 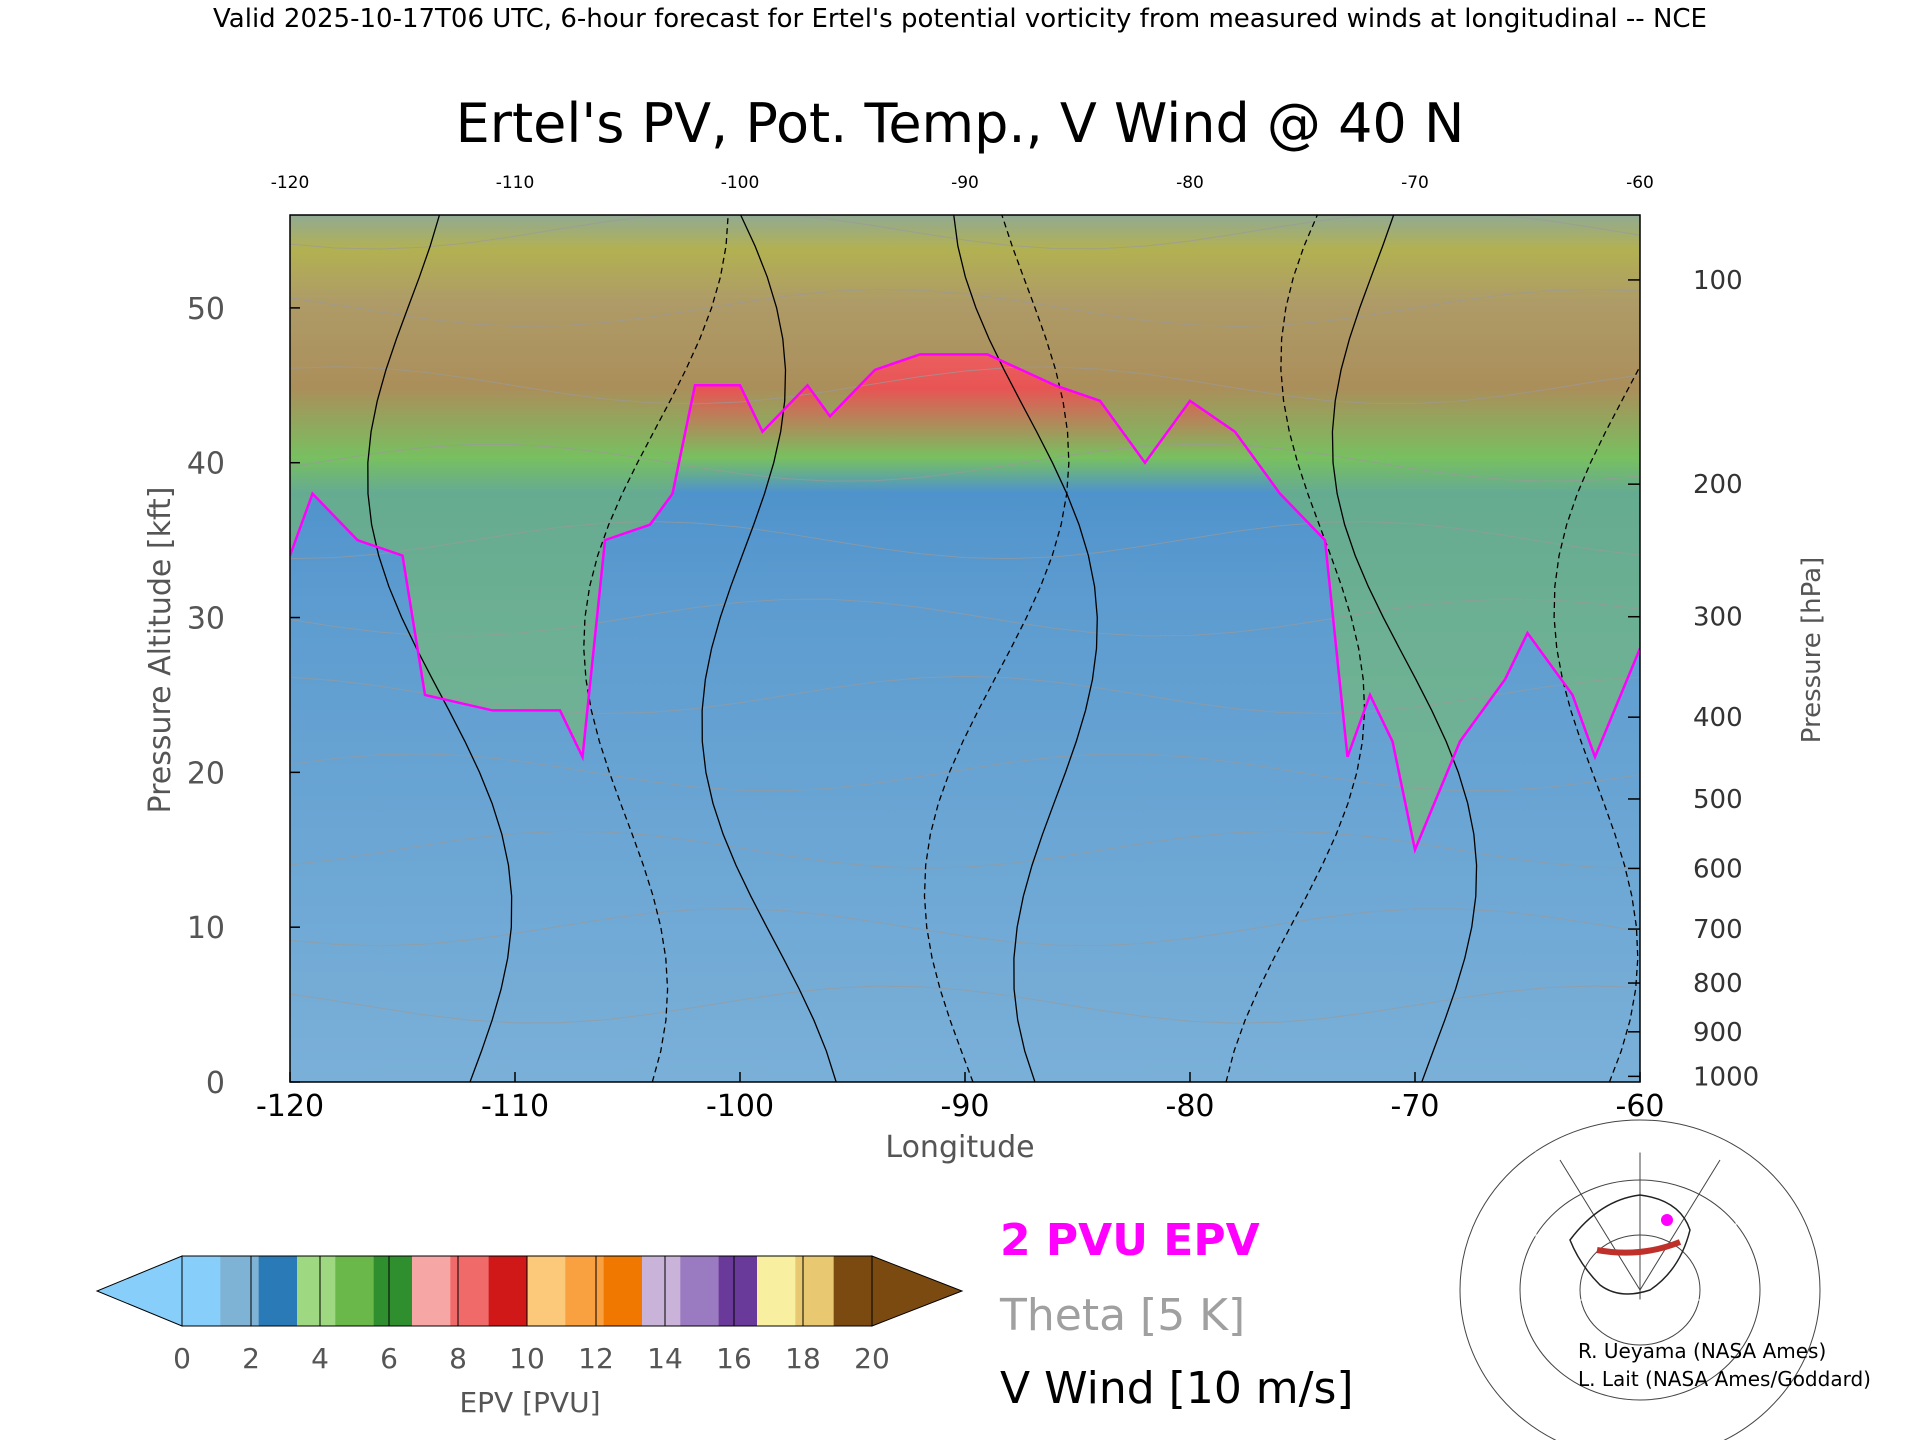 What do you see at coordinates (160, 650) in the screenshot?
I see `y-axis-label: Pressure Altitude [kft]` at bounding box center [160, 650].